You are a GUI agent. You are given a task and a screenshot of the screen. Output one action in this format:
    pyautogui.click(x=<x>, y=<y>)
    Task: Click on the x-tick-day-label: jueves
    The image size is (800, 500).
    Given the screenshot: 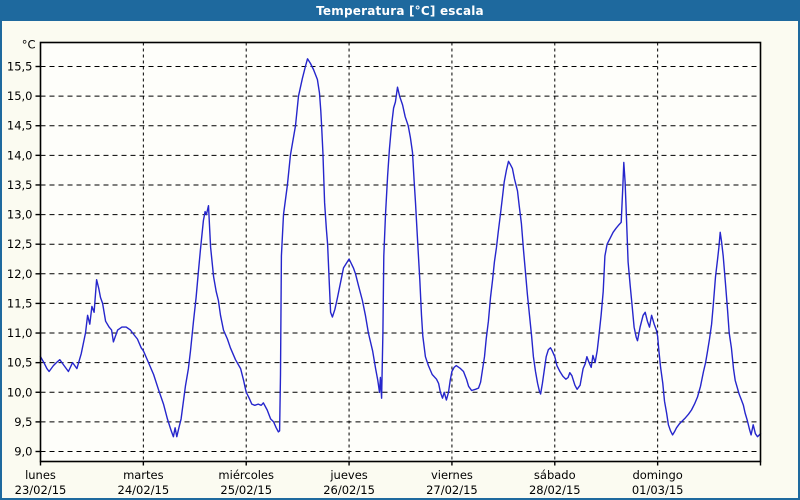 What is the action you would take?
    pyautogui.click(x=348, y=475)
    